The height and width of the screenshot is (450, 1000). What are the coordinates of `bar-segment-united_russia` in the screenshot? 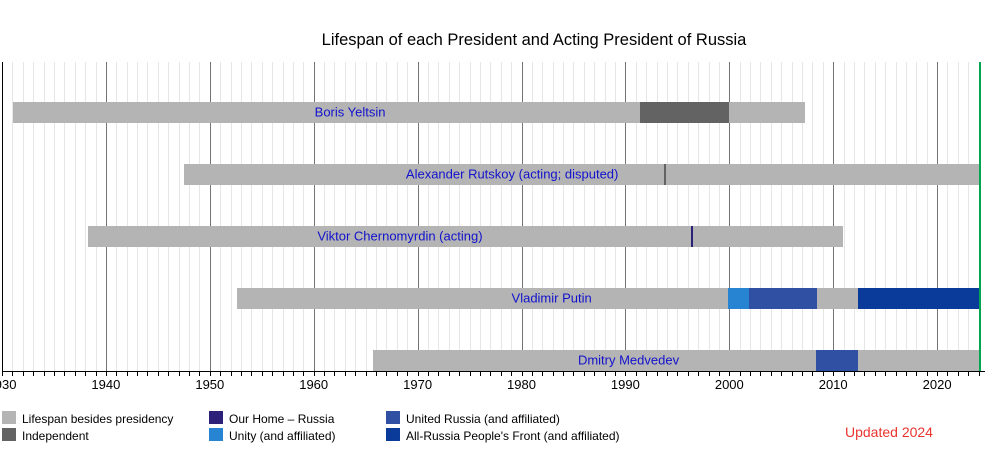 It's located at (837, 360).